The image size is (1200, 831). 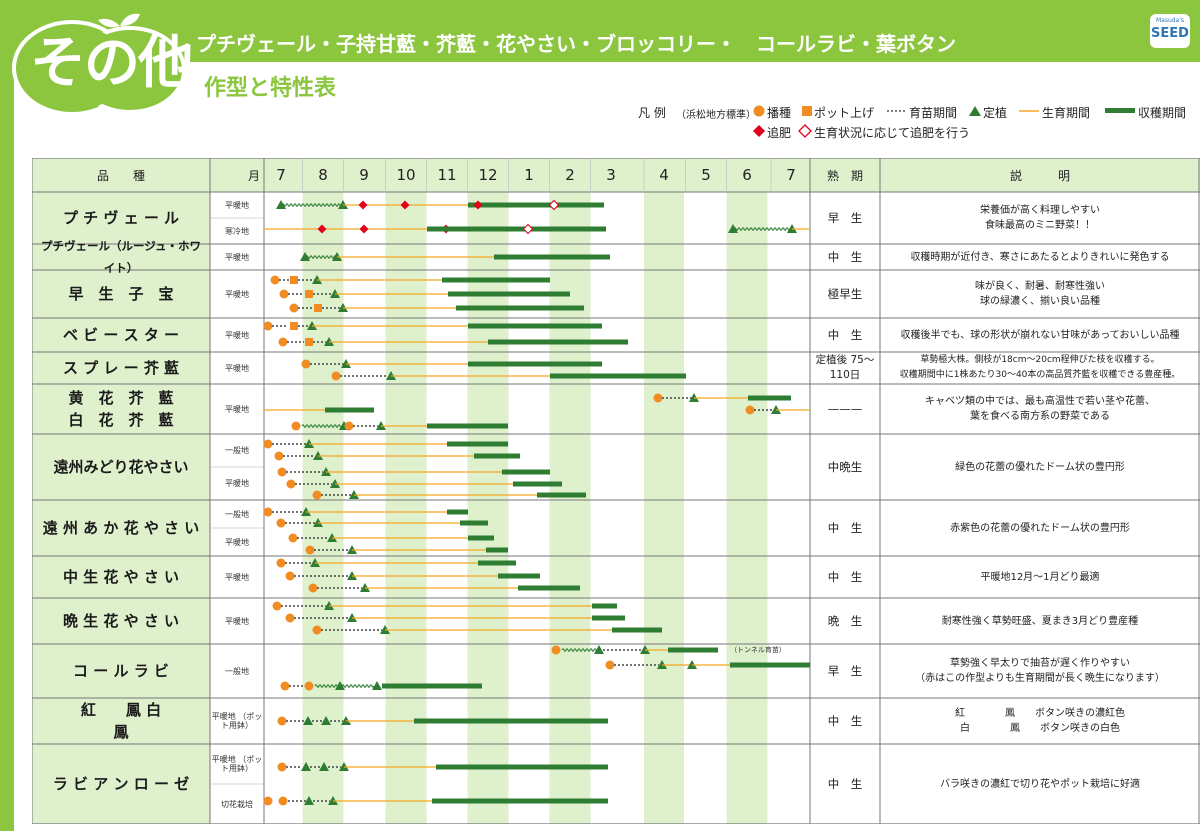 I want to click on description-line: バラ咲きの濃紅で切り花やポット栽培に好適, so click(x=1040, y=784).